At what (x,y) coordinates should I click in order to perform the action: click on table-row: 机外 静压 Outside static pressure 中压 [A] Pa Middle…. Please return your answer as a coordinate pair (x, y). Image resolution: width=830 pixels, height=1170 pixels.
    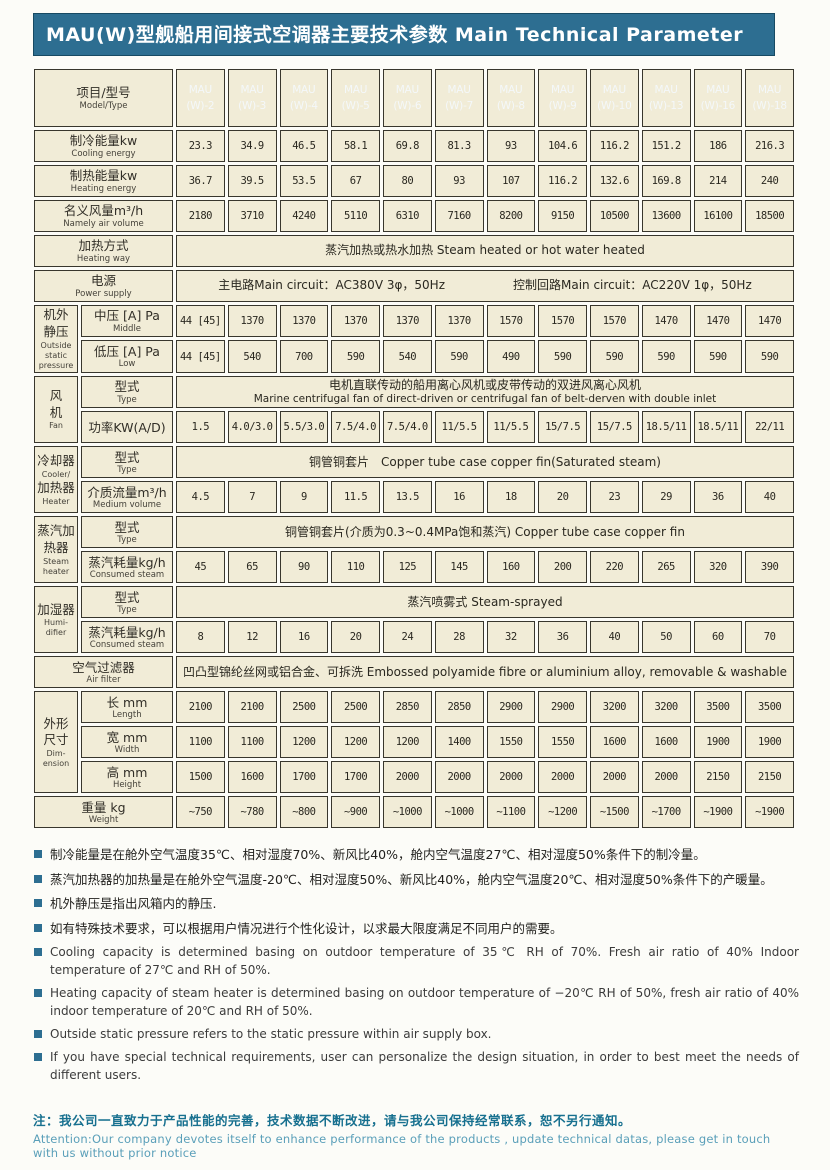
    Looking at the image, I should click on (414, 339).